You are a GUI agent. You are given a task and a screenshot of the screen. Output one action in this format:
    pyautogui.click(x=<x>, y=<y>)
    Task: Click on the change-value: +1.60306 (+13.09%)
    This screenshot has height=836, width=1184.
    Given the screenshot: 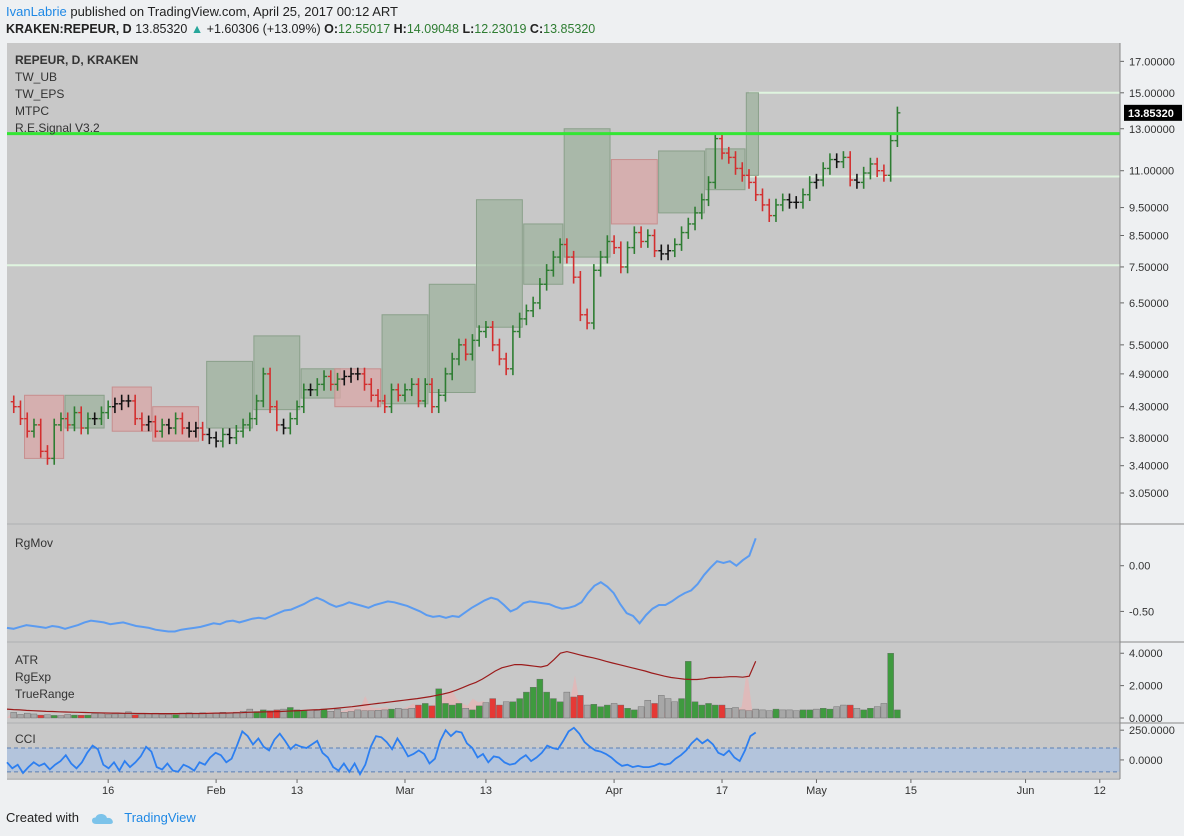 What is the action you would take?
    pyautogui.click(x=263, y=29)
    